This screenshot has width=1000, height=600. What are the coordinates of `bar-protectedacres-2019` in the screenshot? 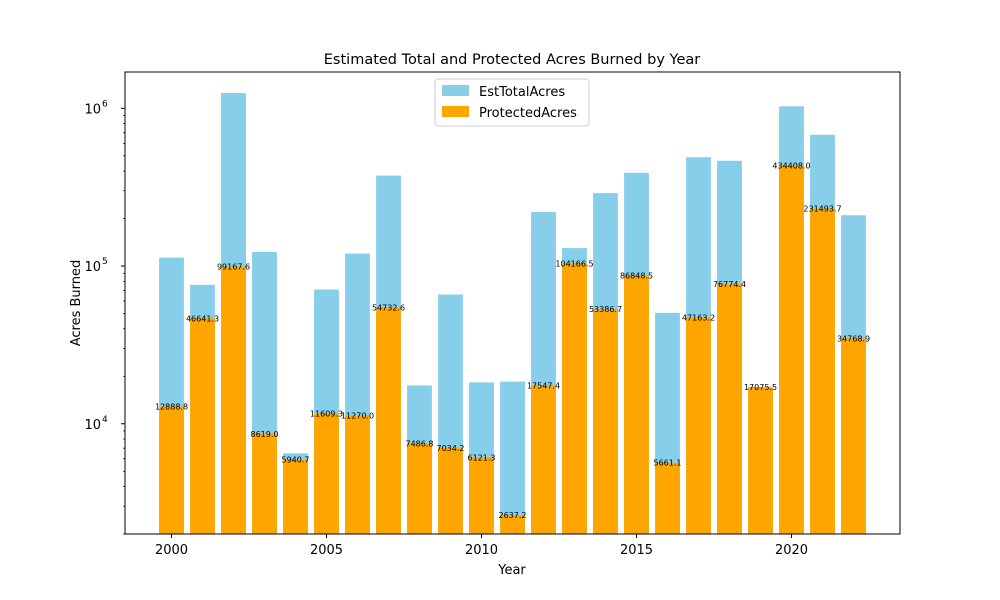 It's located at (760, 460).